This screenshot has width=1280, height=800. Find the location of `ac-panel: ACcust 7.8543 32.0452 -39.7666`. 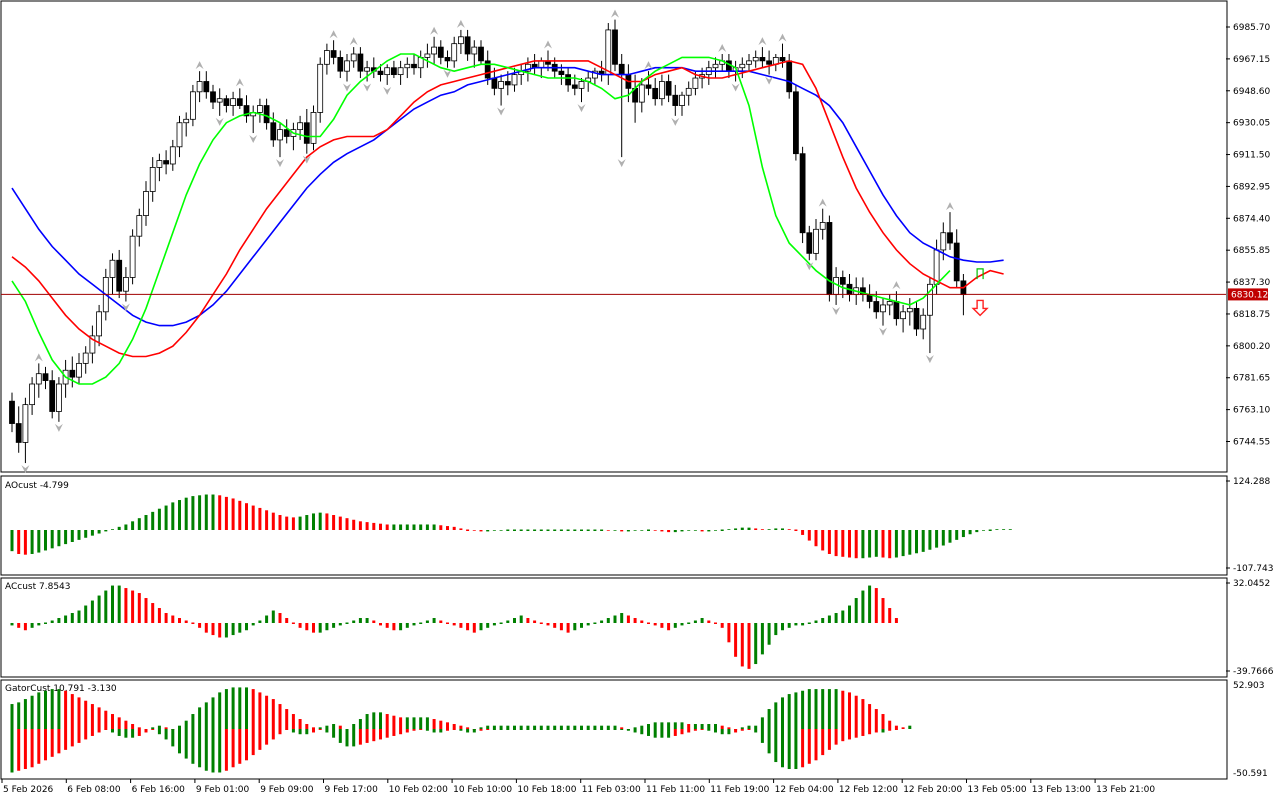

ac-panel: ACcust 7.8543 32.0452 -39.7666 is located at coordinates (637, 627).